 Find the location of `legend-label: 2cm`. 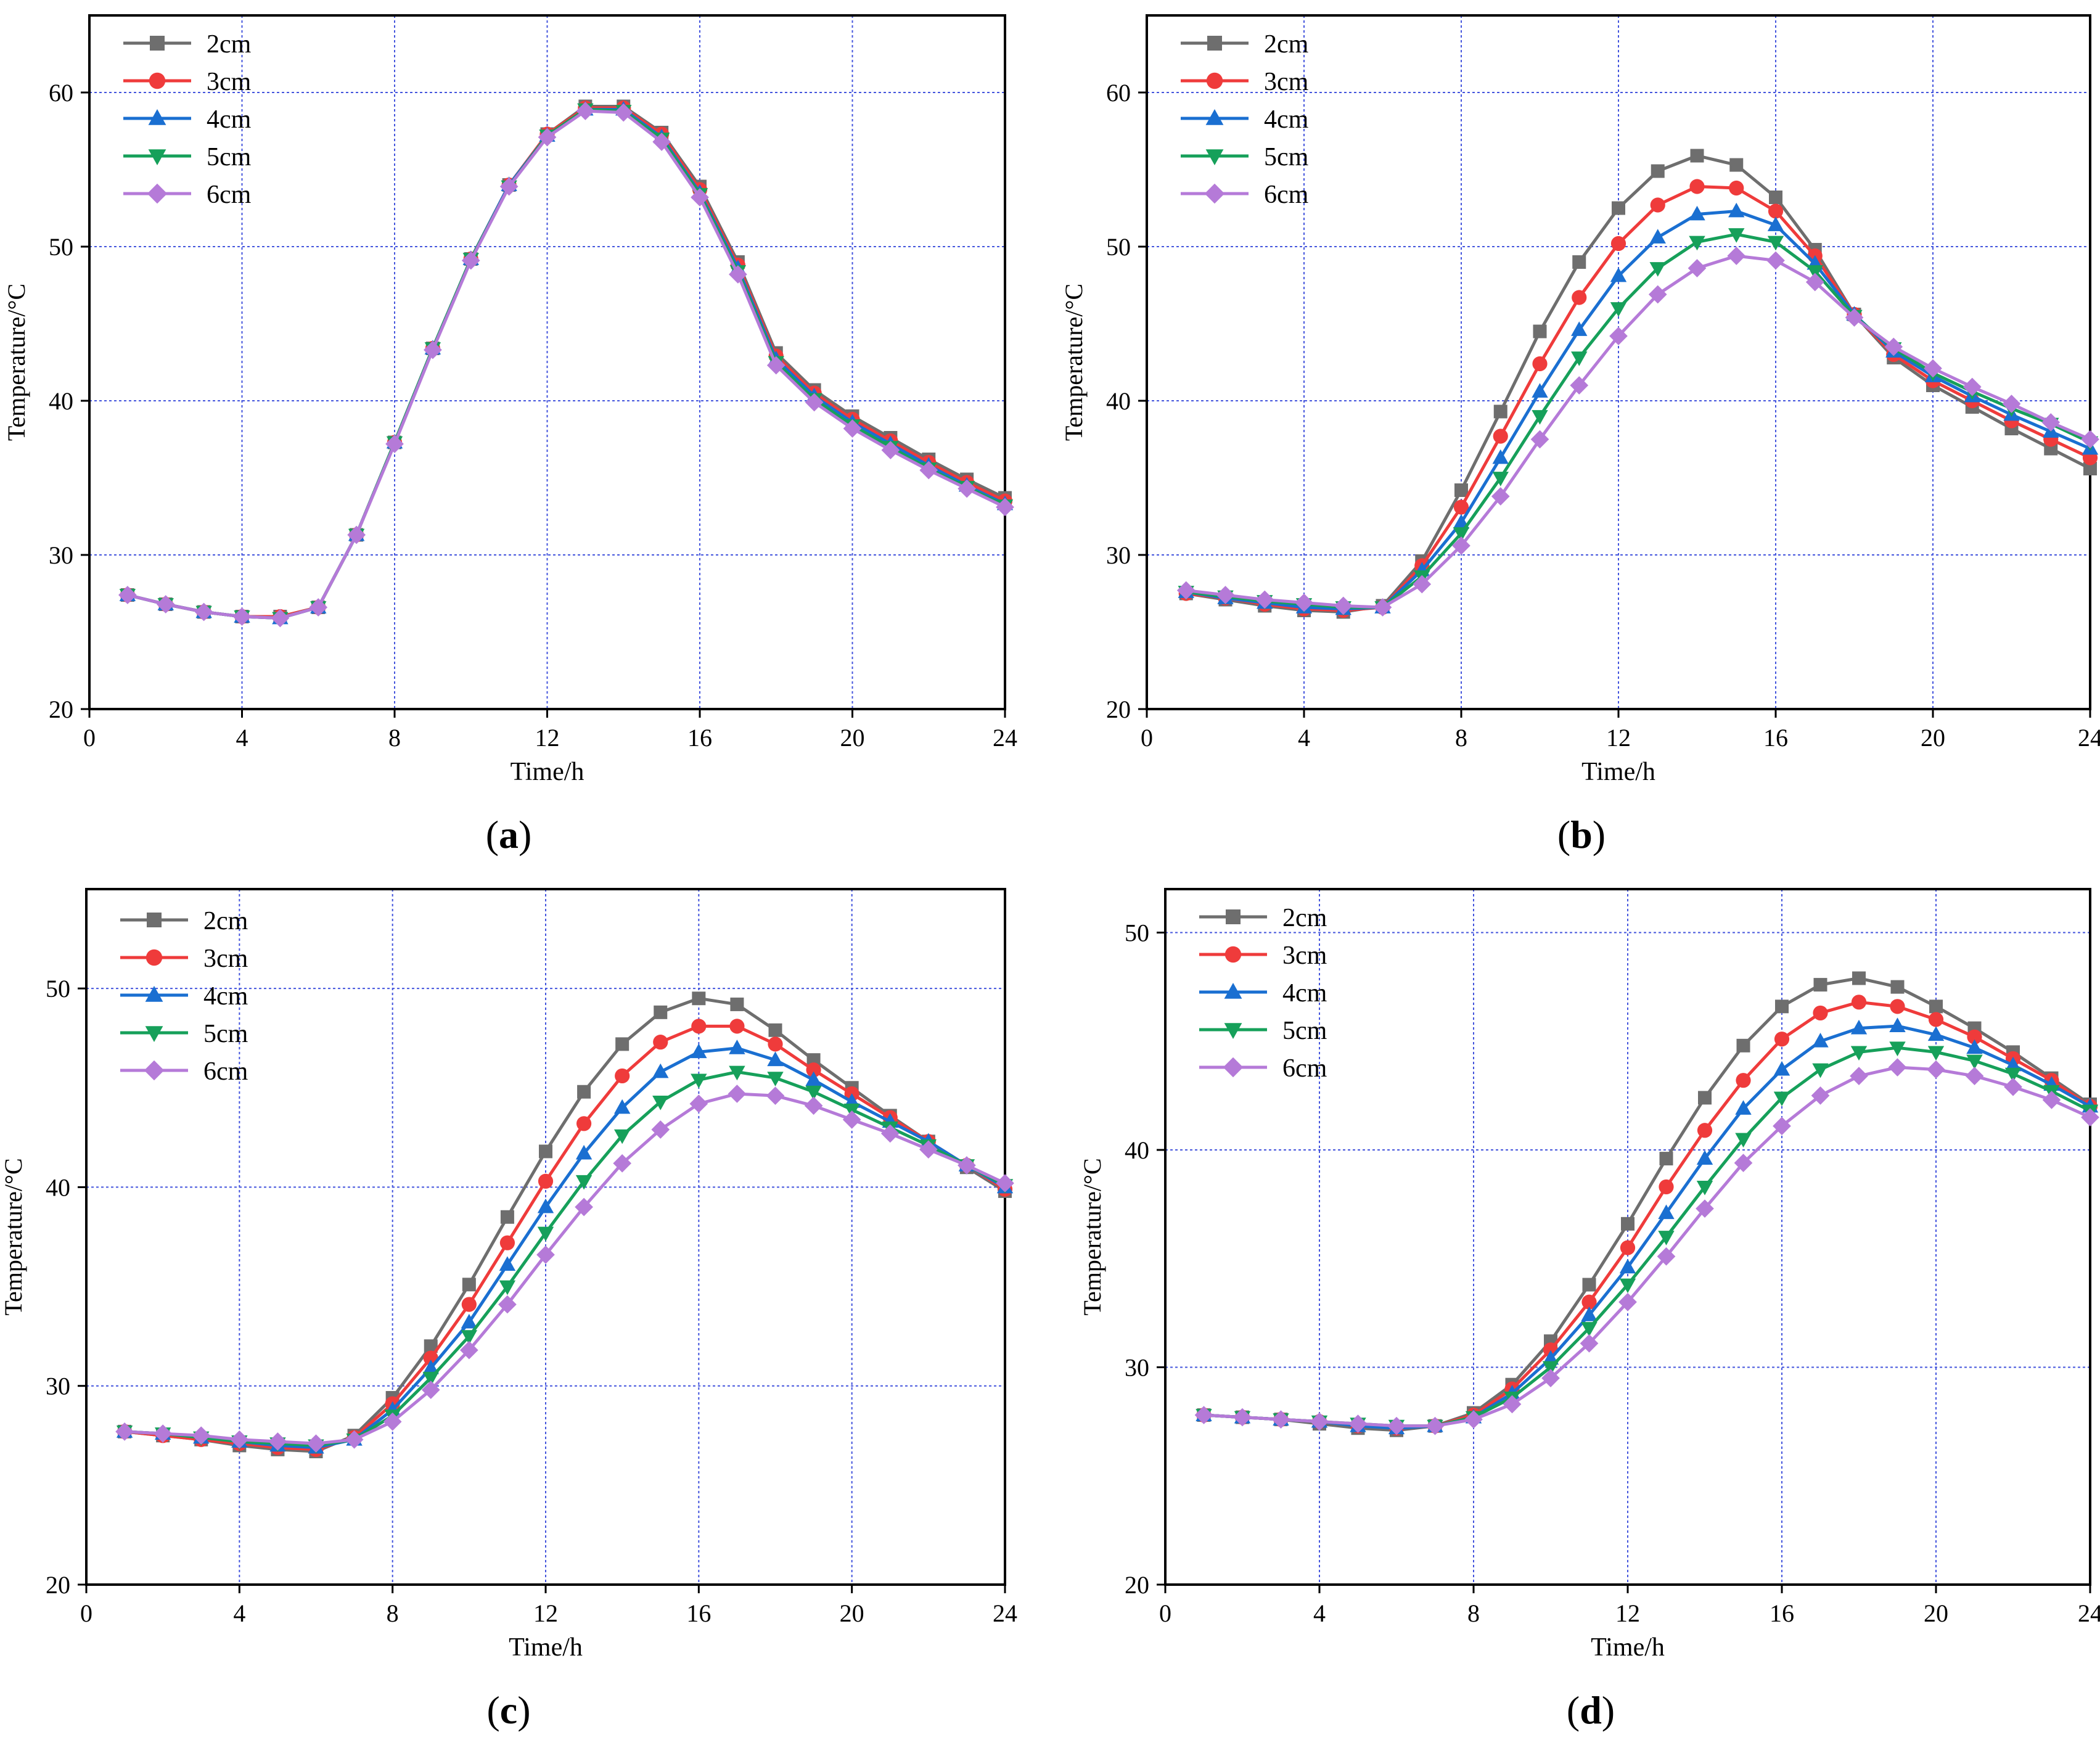

legend-label: 2cm is located at coordinates (230, 45).